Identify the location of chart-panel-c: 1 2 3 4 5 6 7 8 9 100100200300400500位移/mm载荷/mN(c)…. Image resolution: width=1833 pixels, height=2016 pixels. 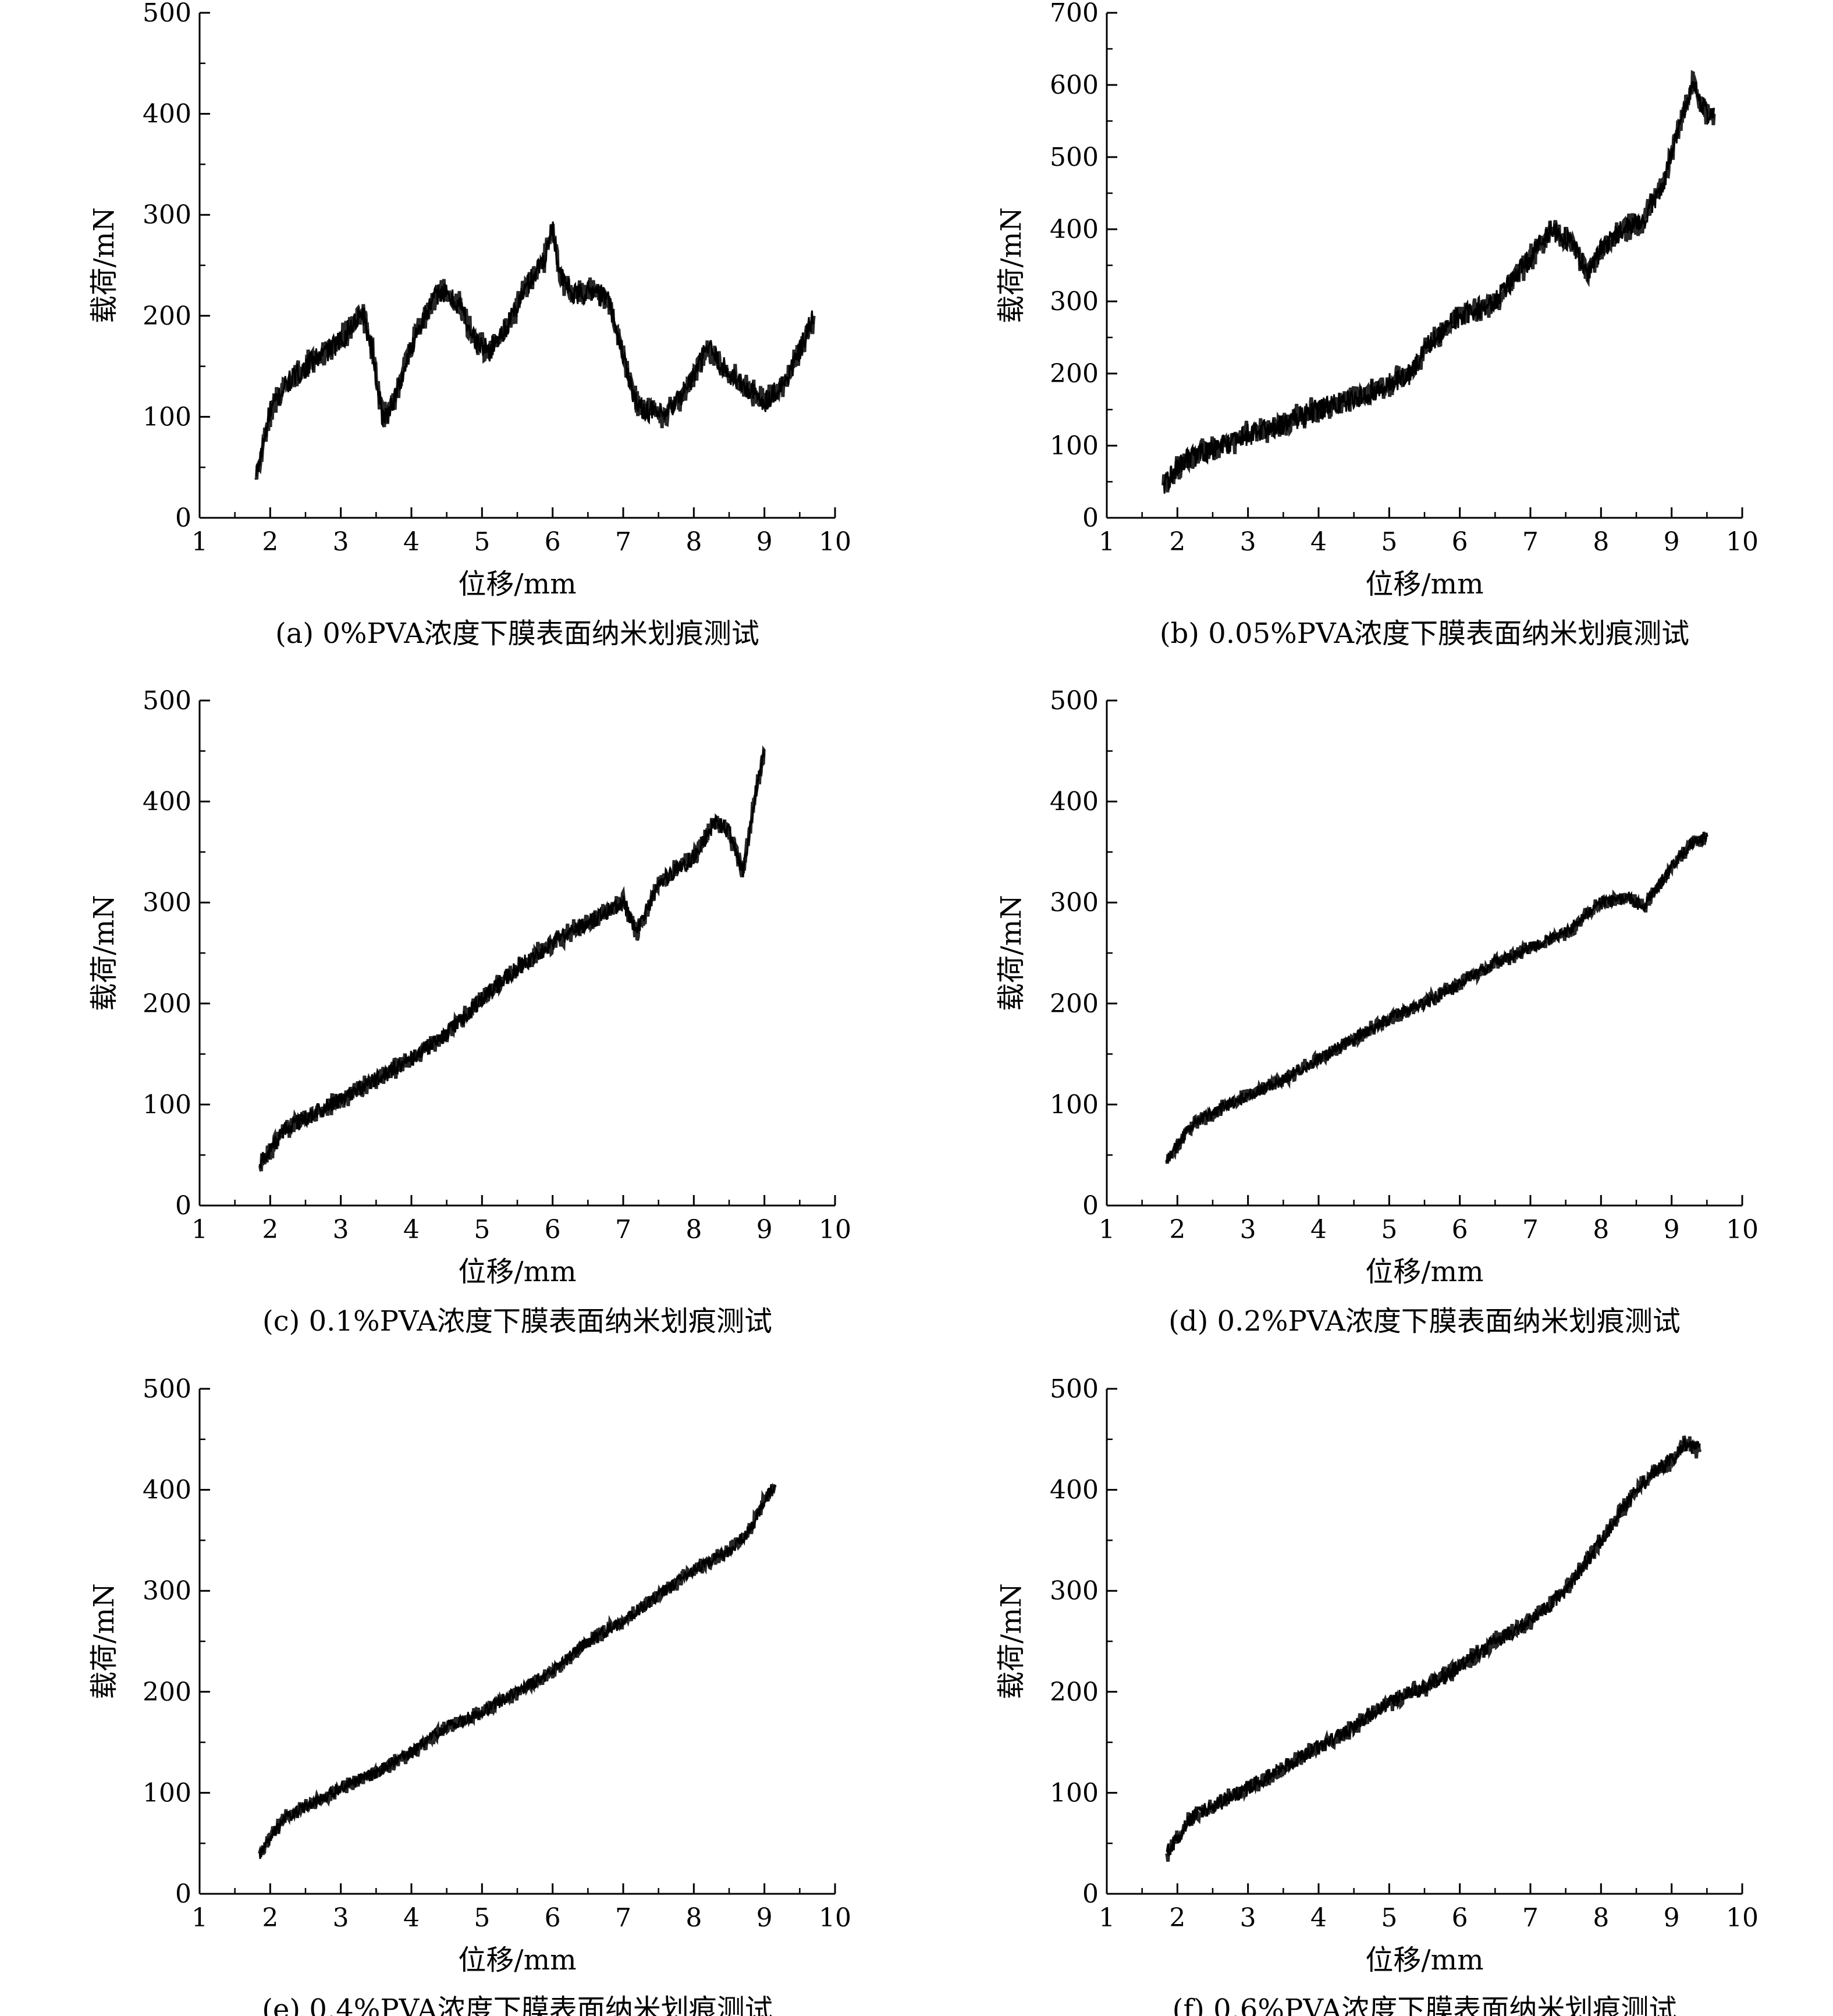
(469, 1012).